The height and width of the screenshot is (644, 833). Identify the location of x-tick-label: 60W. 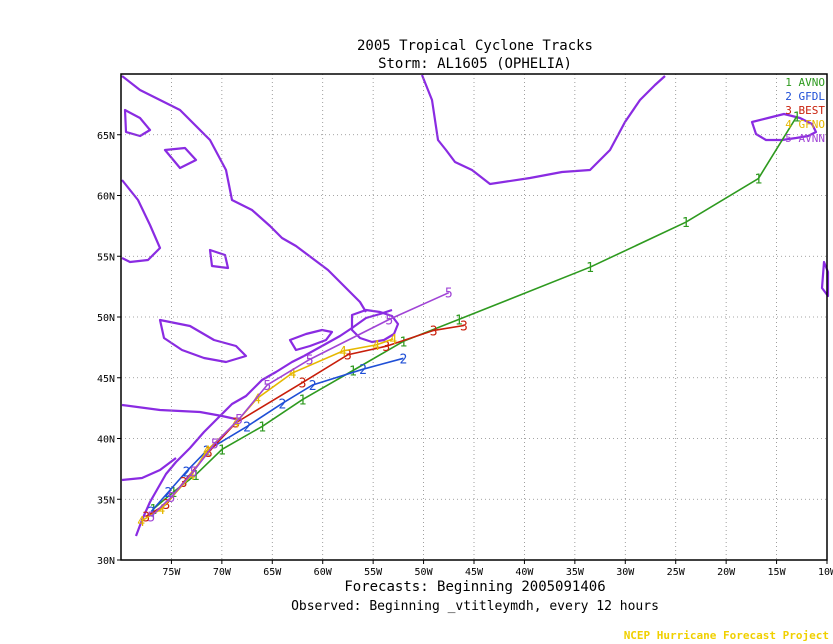
(323, 572).